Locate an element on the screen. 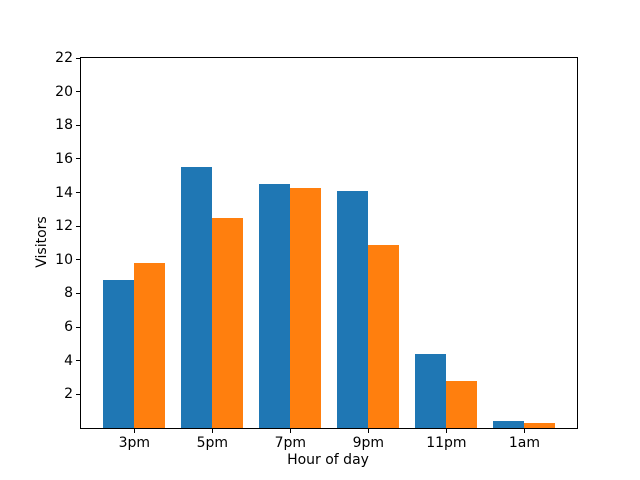 The image size is (640, 480). bar-5pm-series2 is located at coordinates (228, 322).